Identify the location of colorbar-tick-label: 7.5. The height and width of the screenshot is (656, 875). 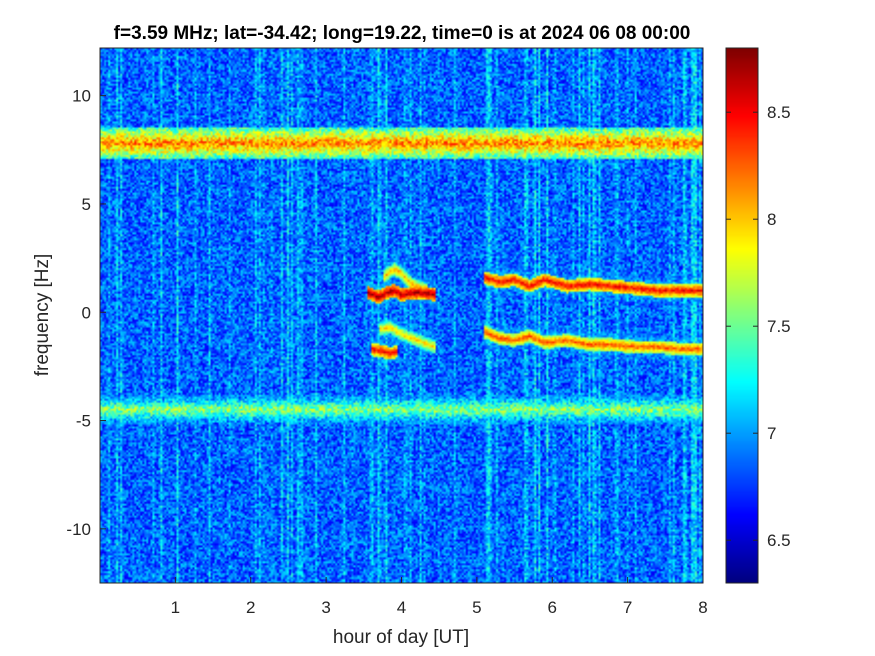
(779, 326).